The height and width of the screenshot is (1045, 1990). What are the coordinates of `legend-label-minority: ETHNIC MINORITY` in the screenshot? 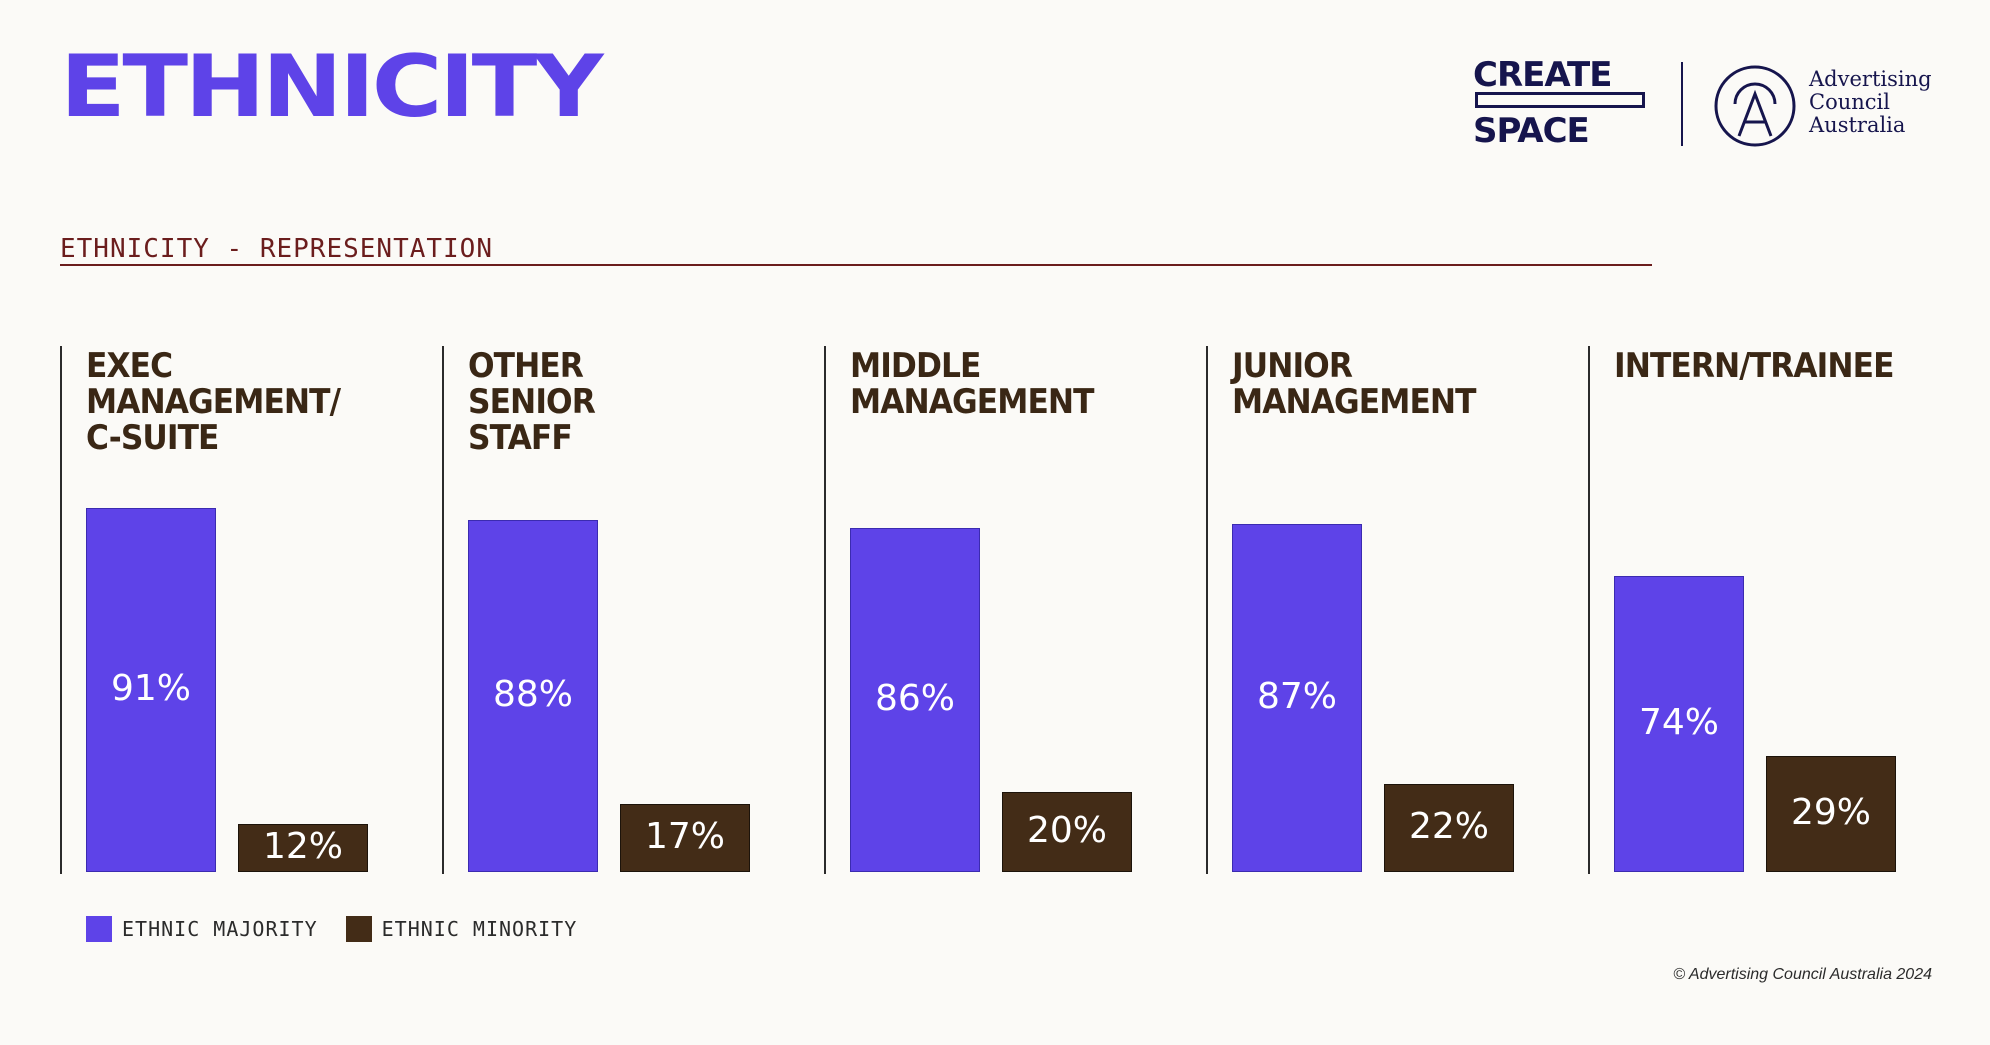 It's located at (479, 929).